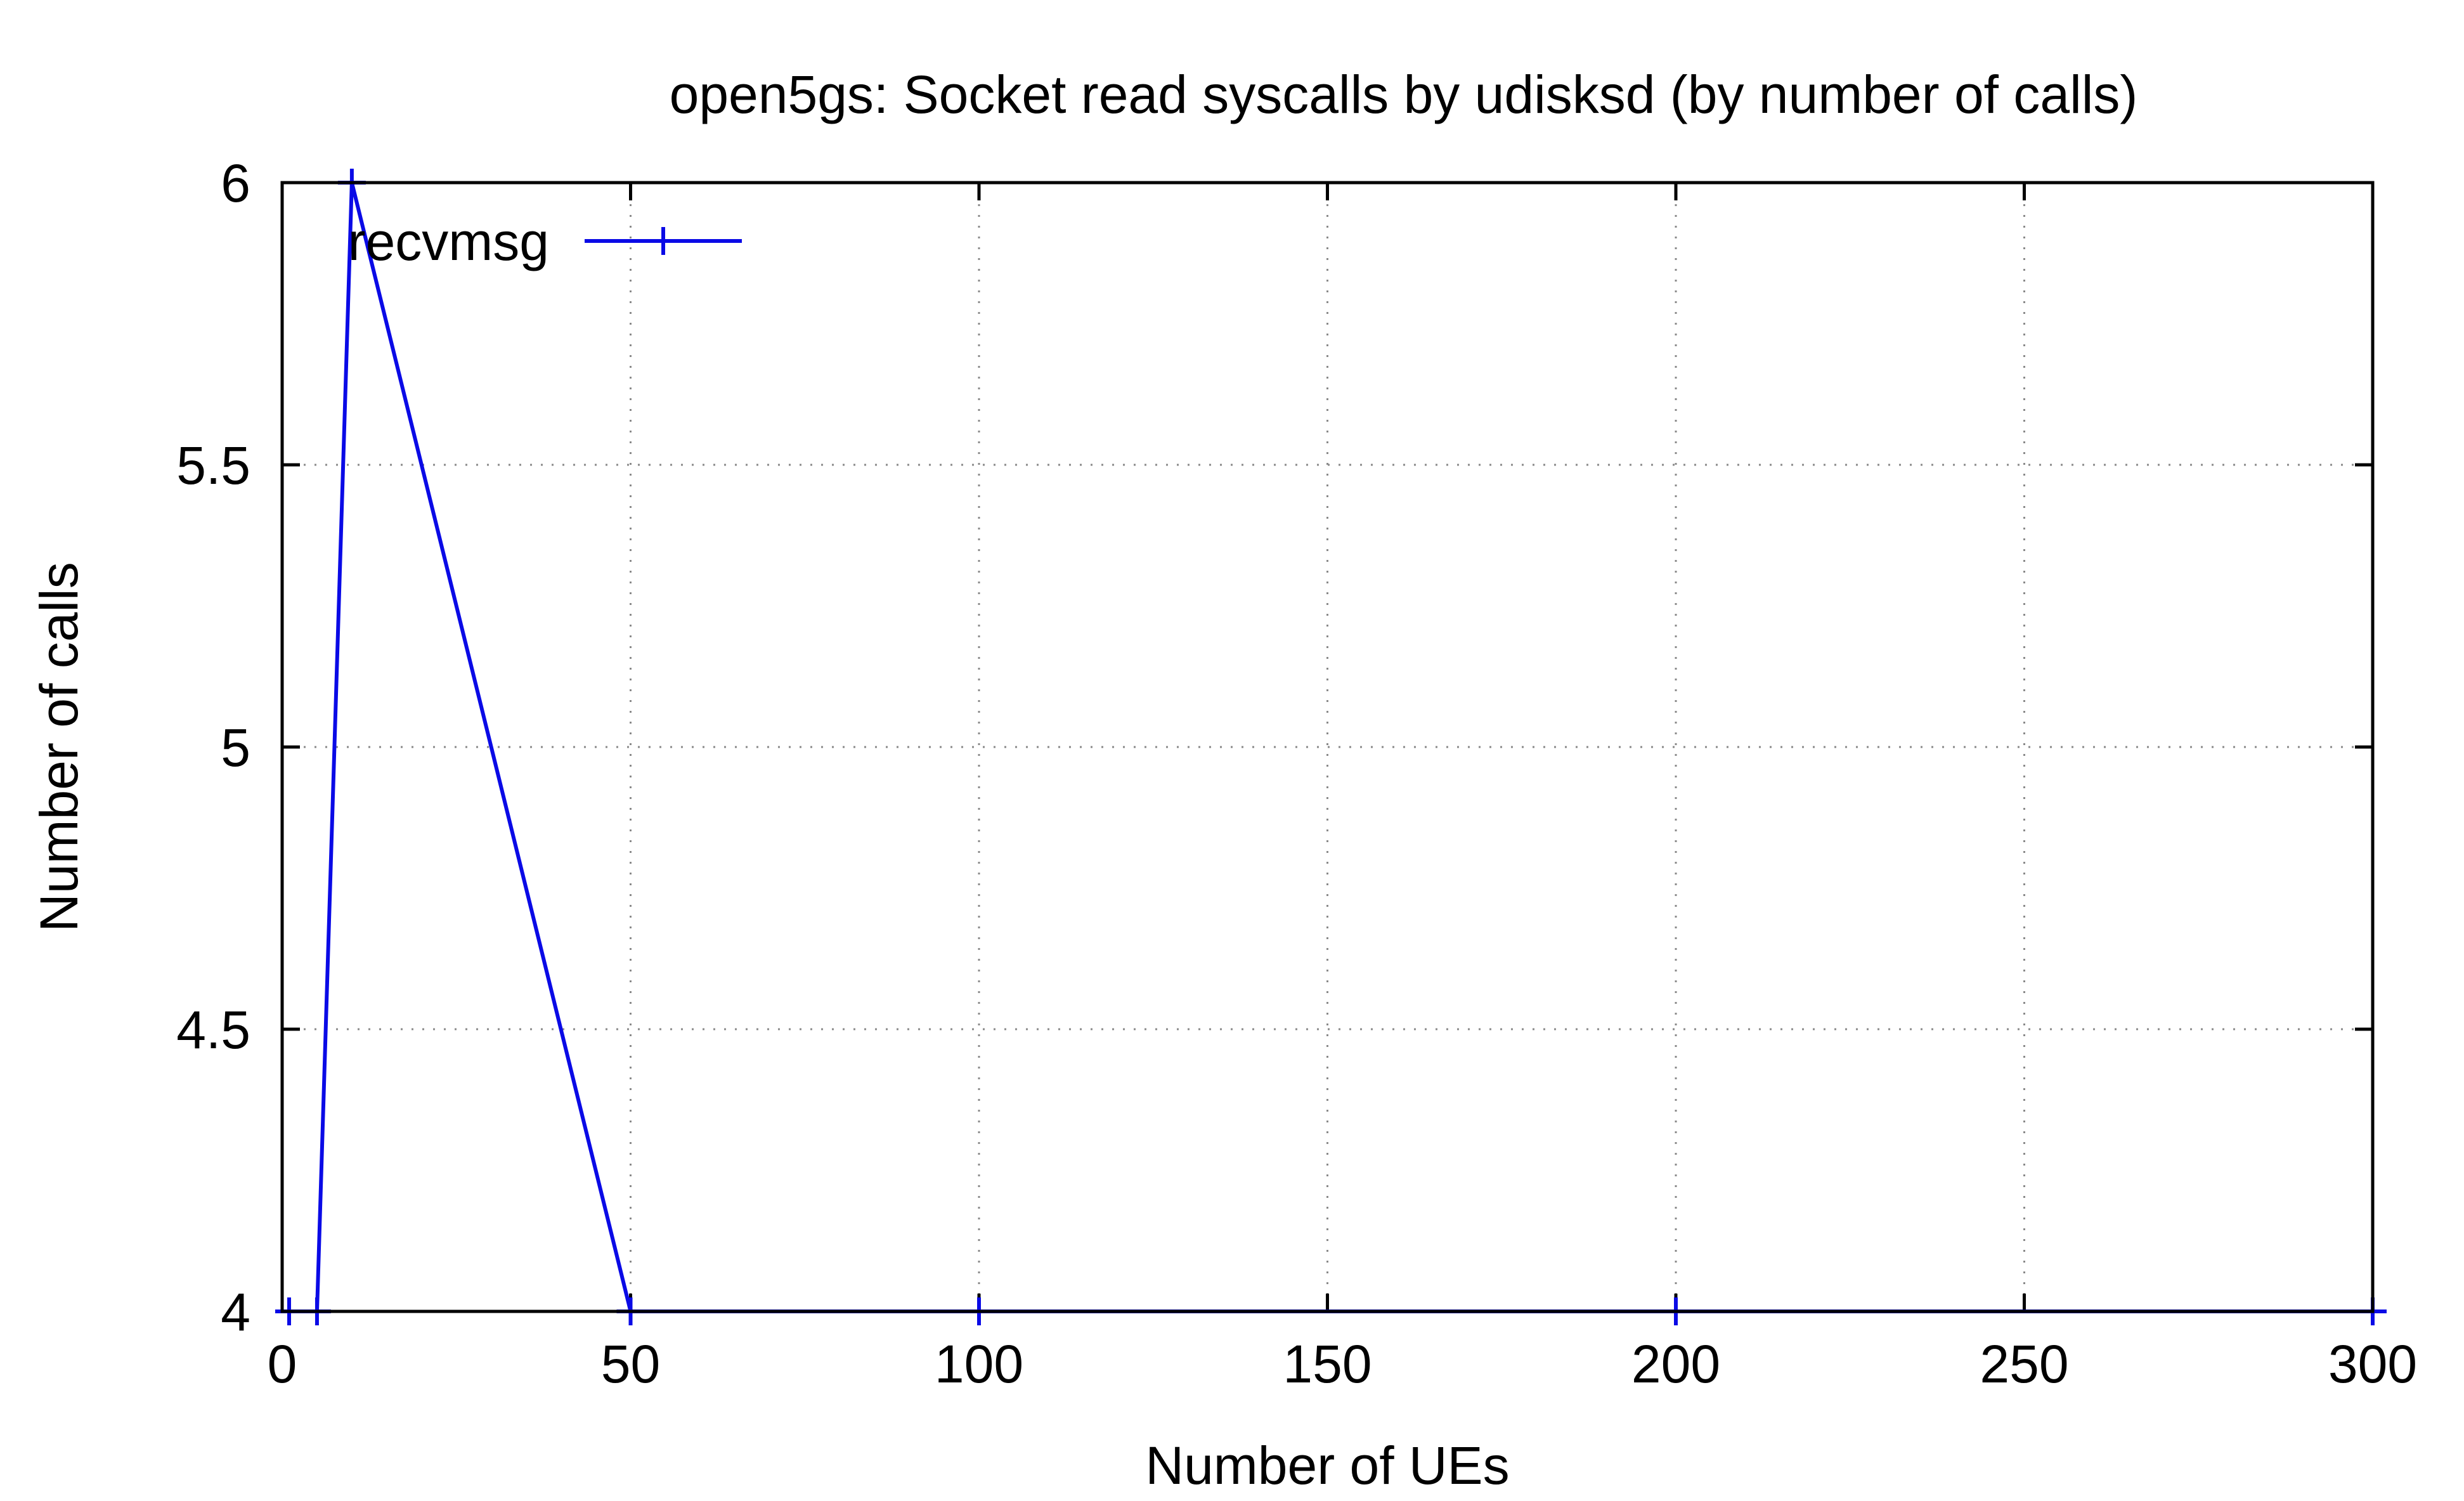 The height and width of the screenshot is (1501, 2464). Describe the element at coordinates (235, 183) in the screenshot. I see `y-tick-label: 6` at that location.